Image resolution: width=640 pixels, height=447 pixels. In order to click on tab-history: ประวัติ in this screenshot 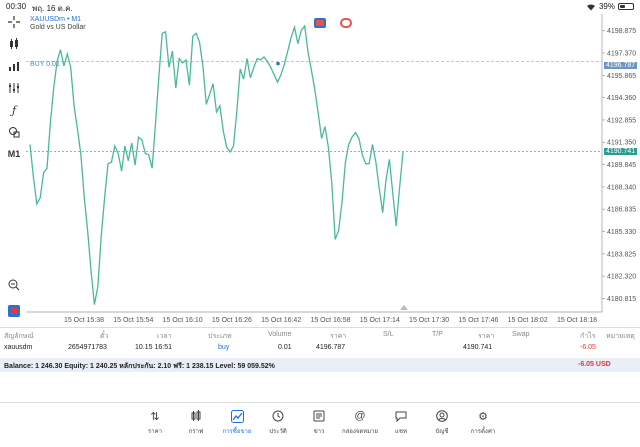, I will do `click(278, 422)`.